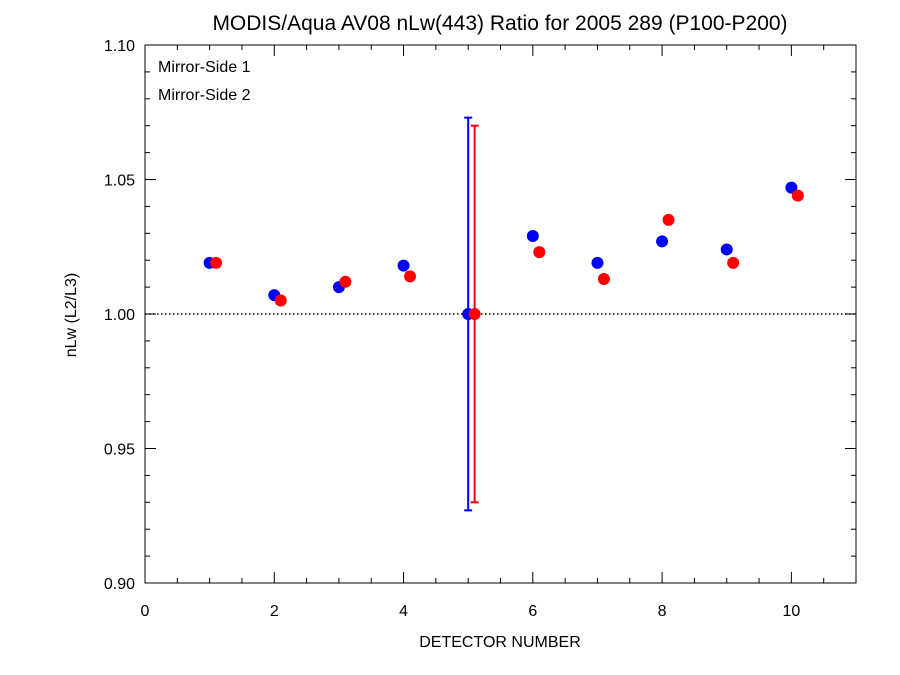 Image resolution: width=900 pixels, height=675 pixels. I want to click on y-tick-label: 0.95, so click(119, 450).